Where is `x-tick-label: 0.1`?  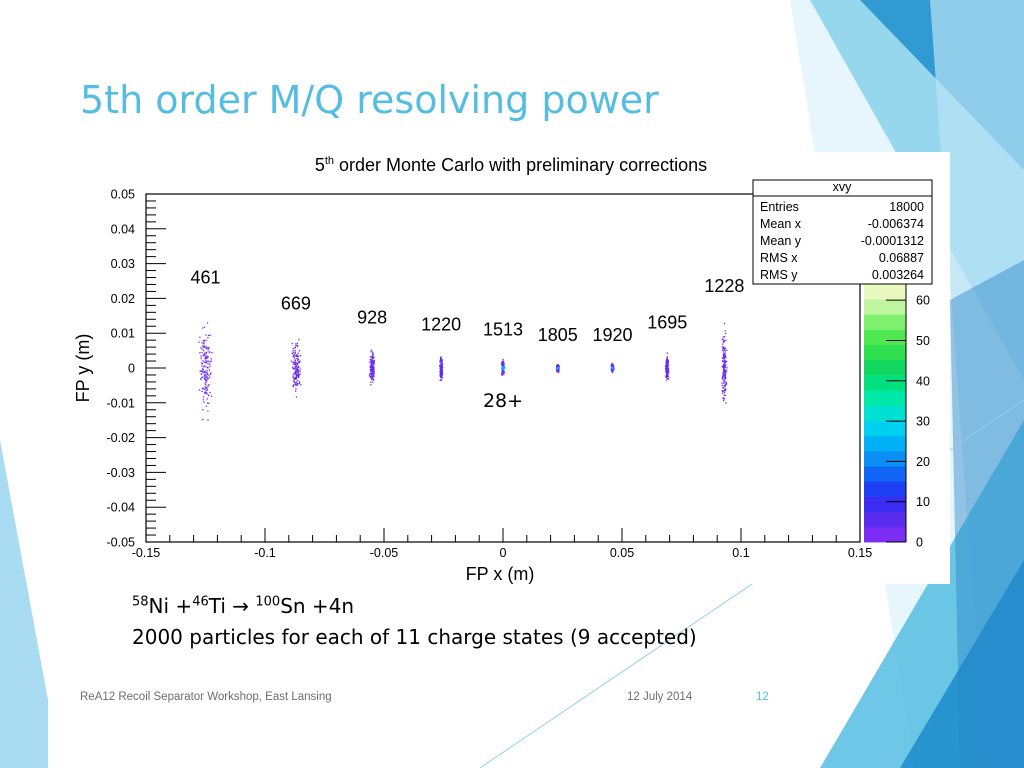
x-tick-label: 0.1 is located at coordinates (740, 553).